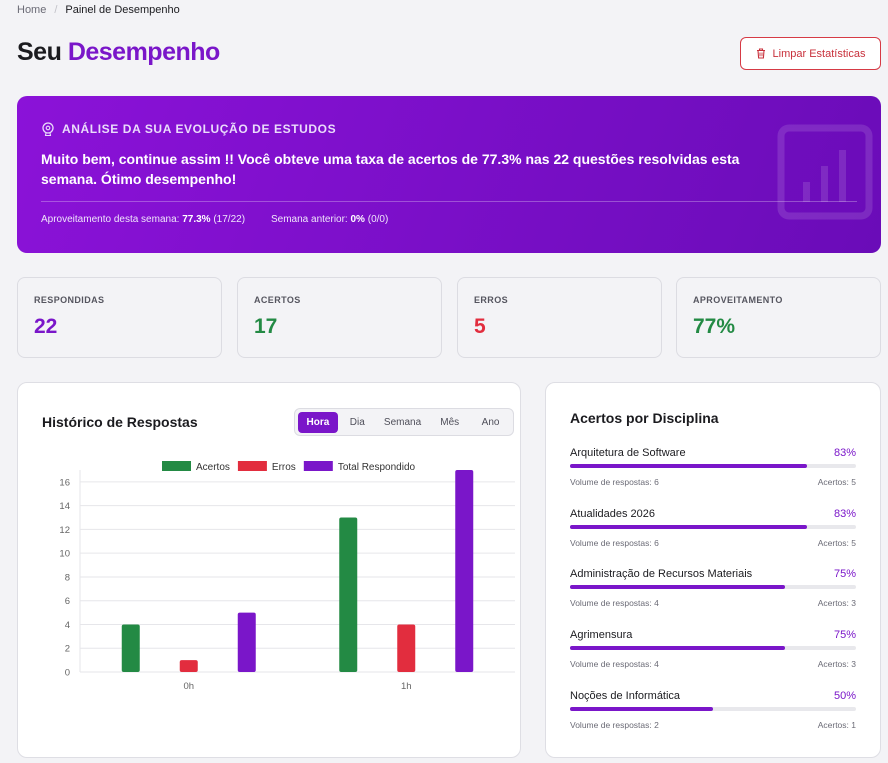  Describe the element at coordinates (738, 300) in the screenshot. I see `stat-label: APROVEITAMENTO` at that location.